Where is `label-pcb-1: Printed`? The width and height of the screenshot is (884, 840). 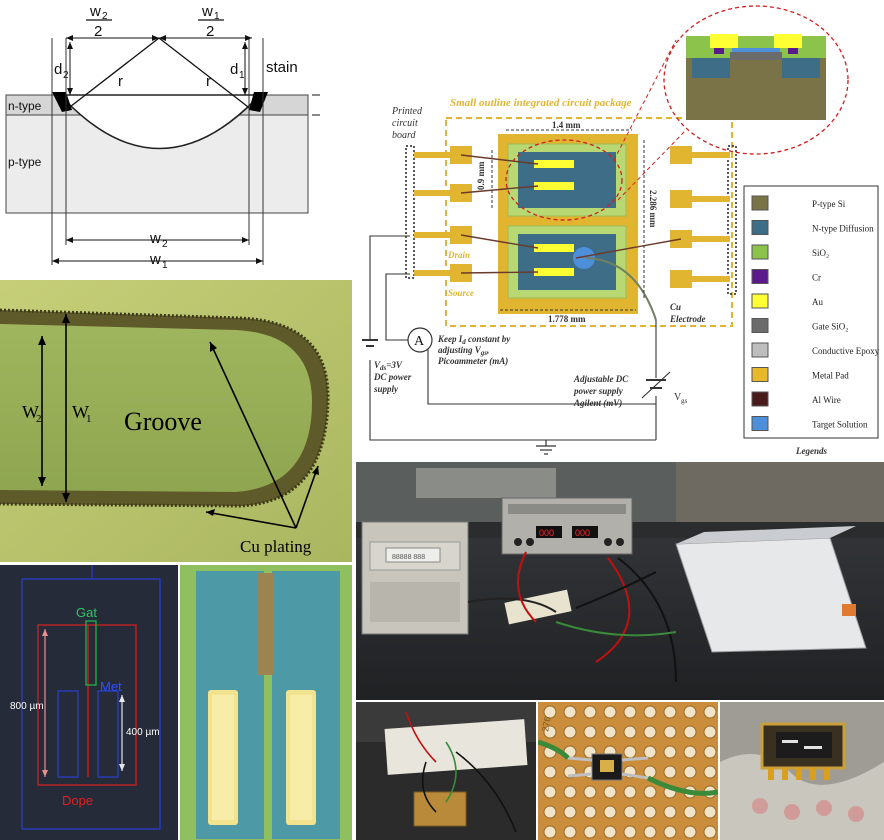 label-pcb-1: Printed is located at coordinates (407, 111).